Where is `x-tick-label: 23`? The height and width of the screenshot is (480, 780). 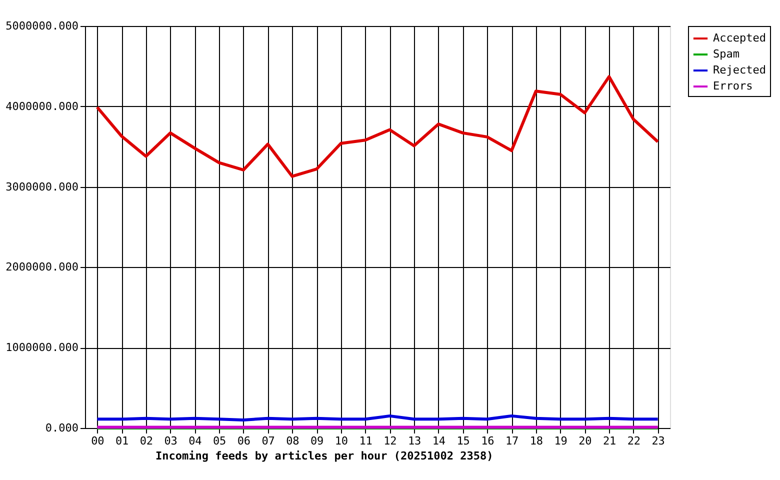 x-tick-label: 23 is located at coordinates (658, 441).